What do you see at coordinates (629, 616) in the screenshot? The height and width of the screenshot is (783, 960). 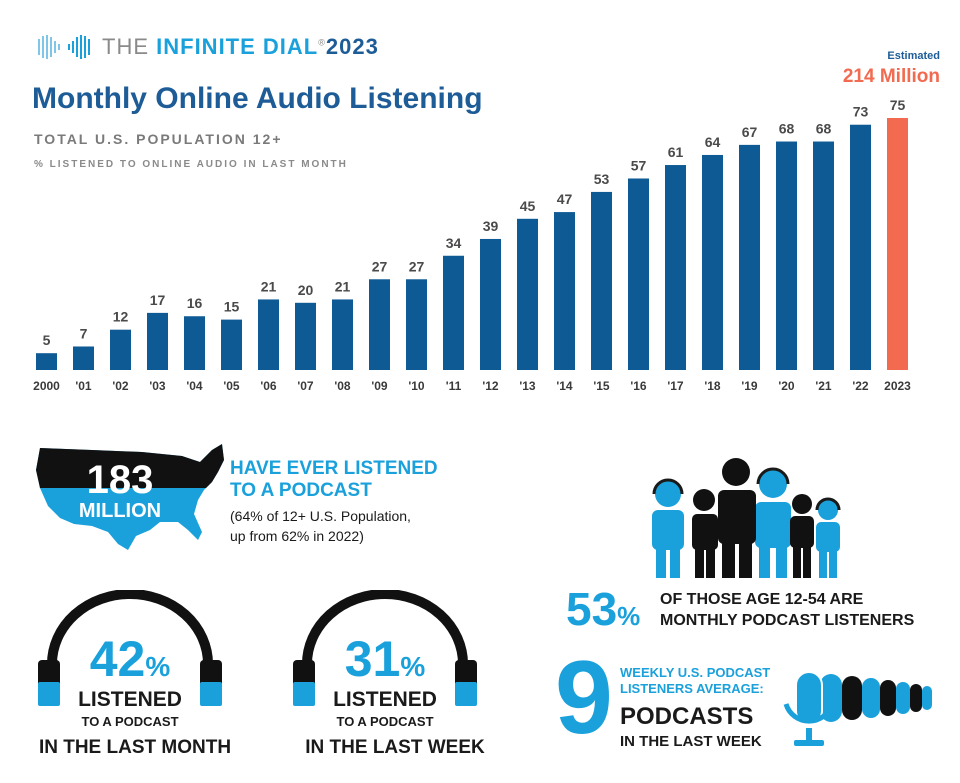 I see `age-stat-pct: %` at bounding box center [629, 616].